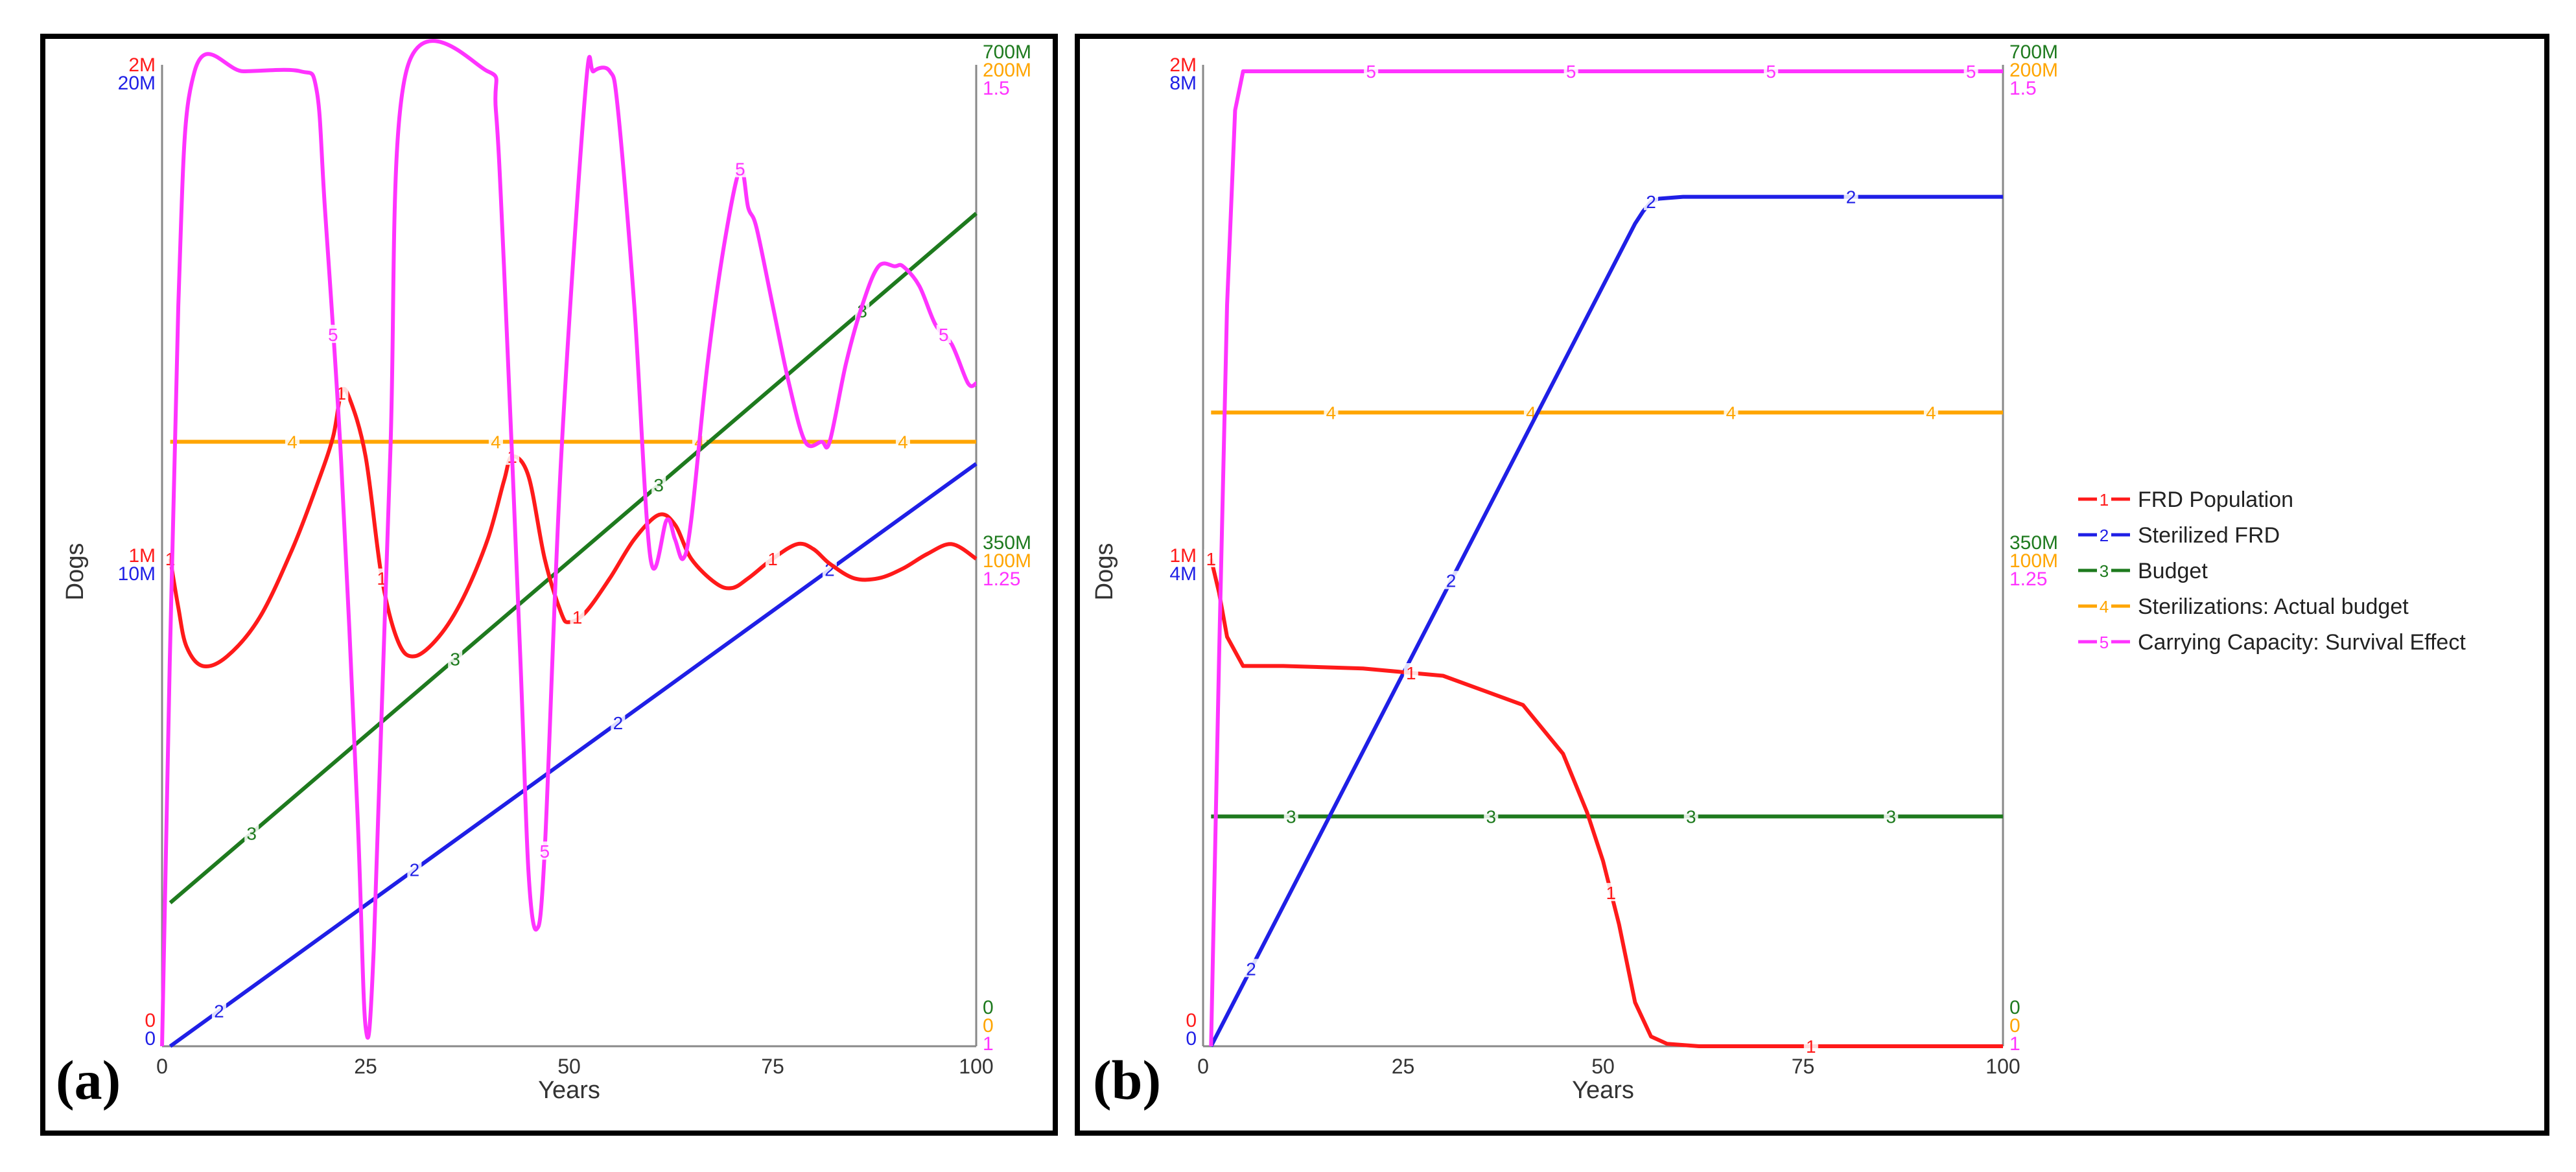 This screenshot has width=2576, height=1172. What do you see at coordinates (1127, 1080) in the screenshot?
I see `panel-label: (b)` at bounding box center [1127, 1080].